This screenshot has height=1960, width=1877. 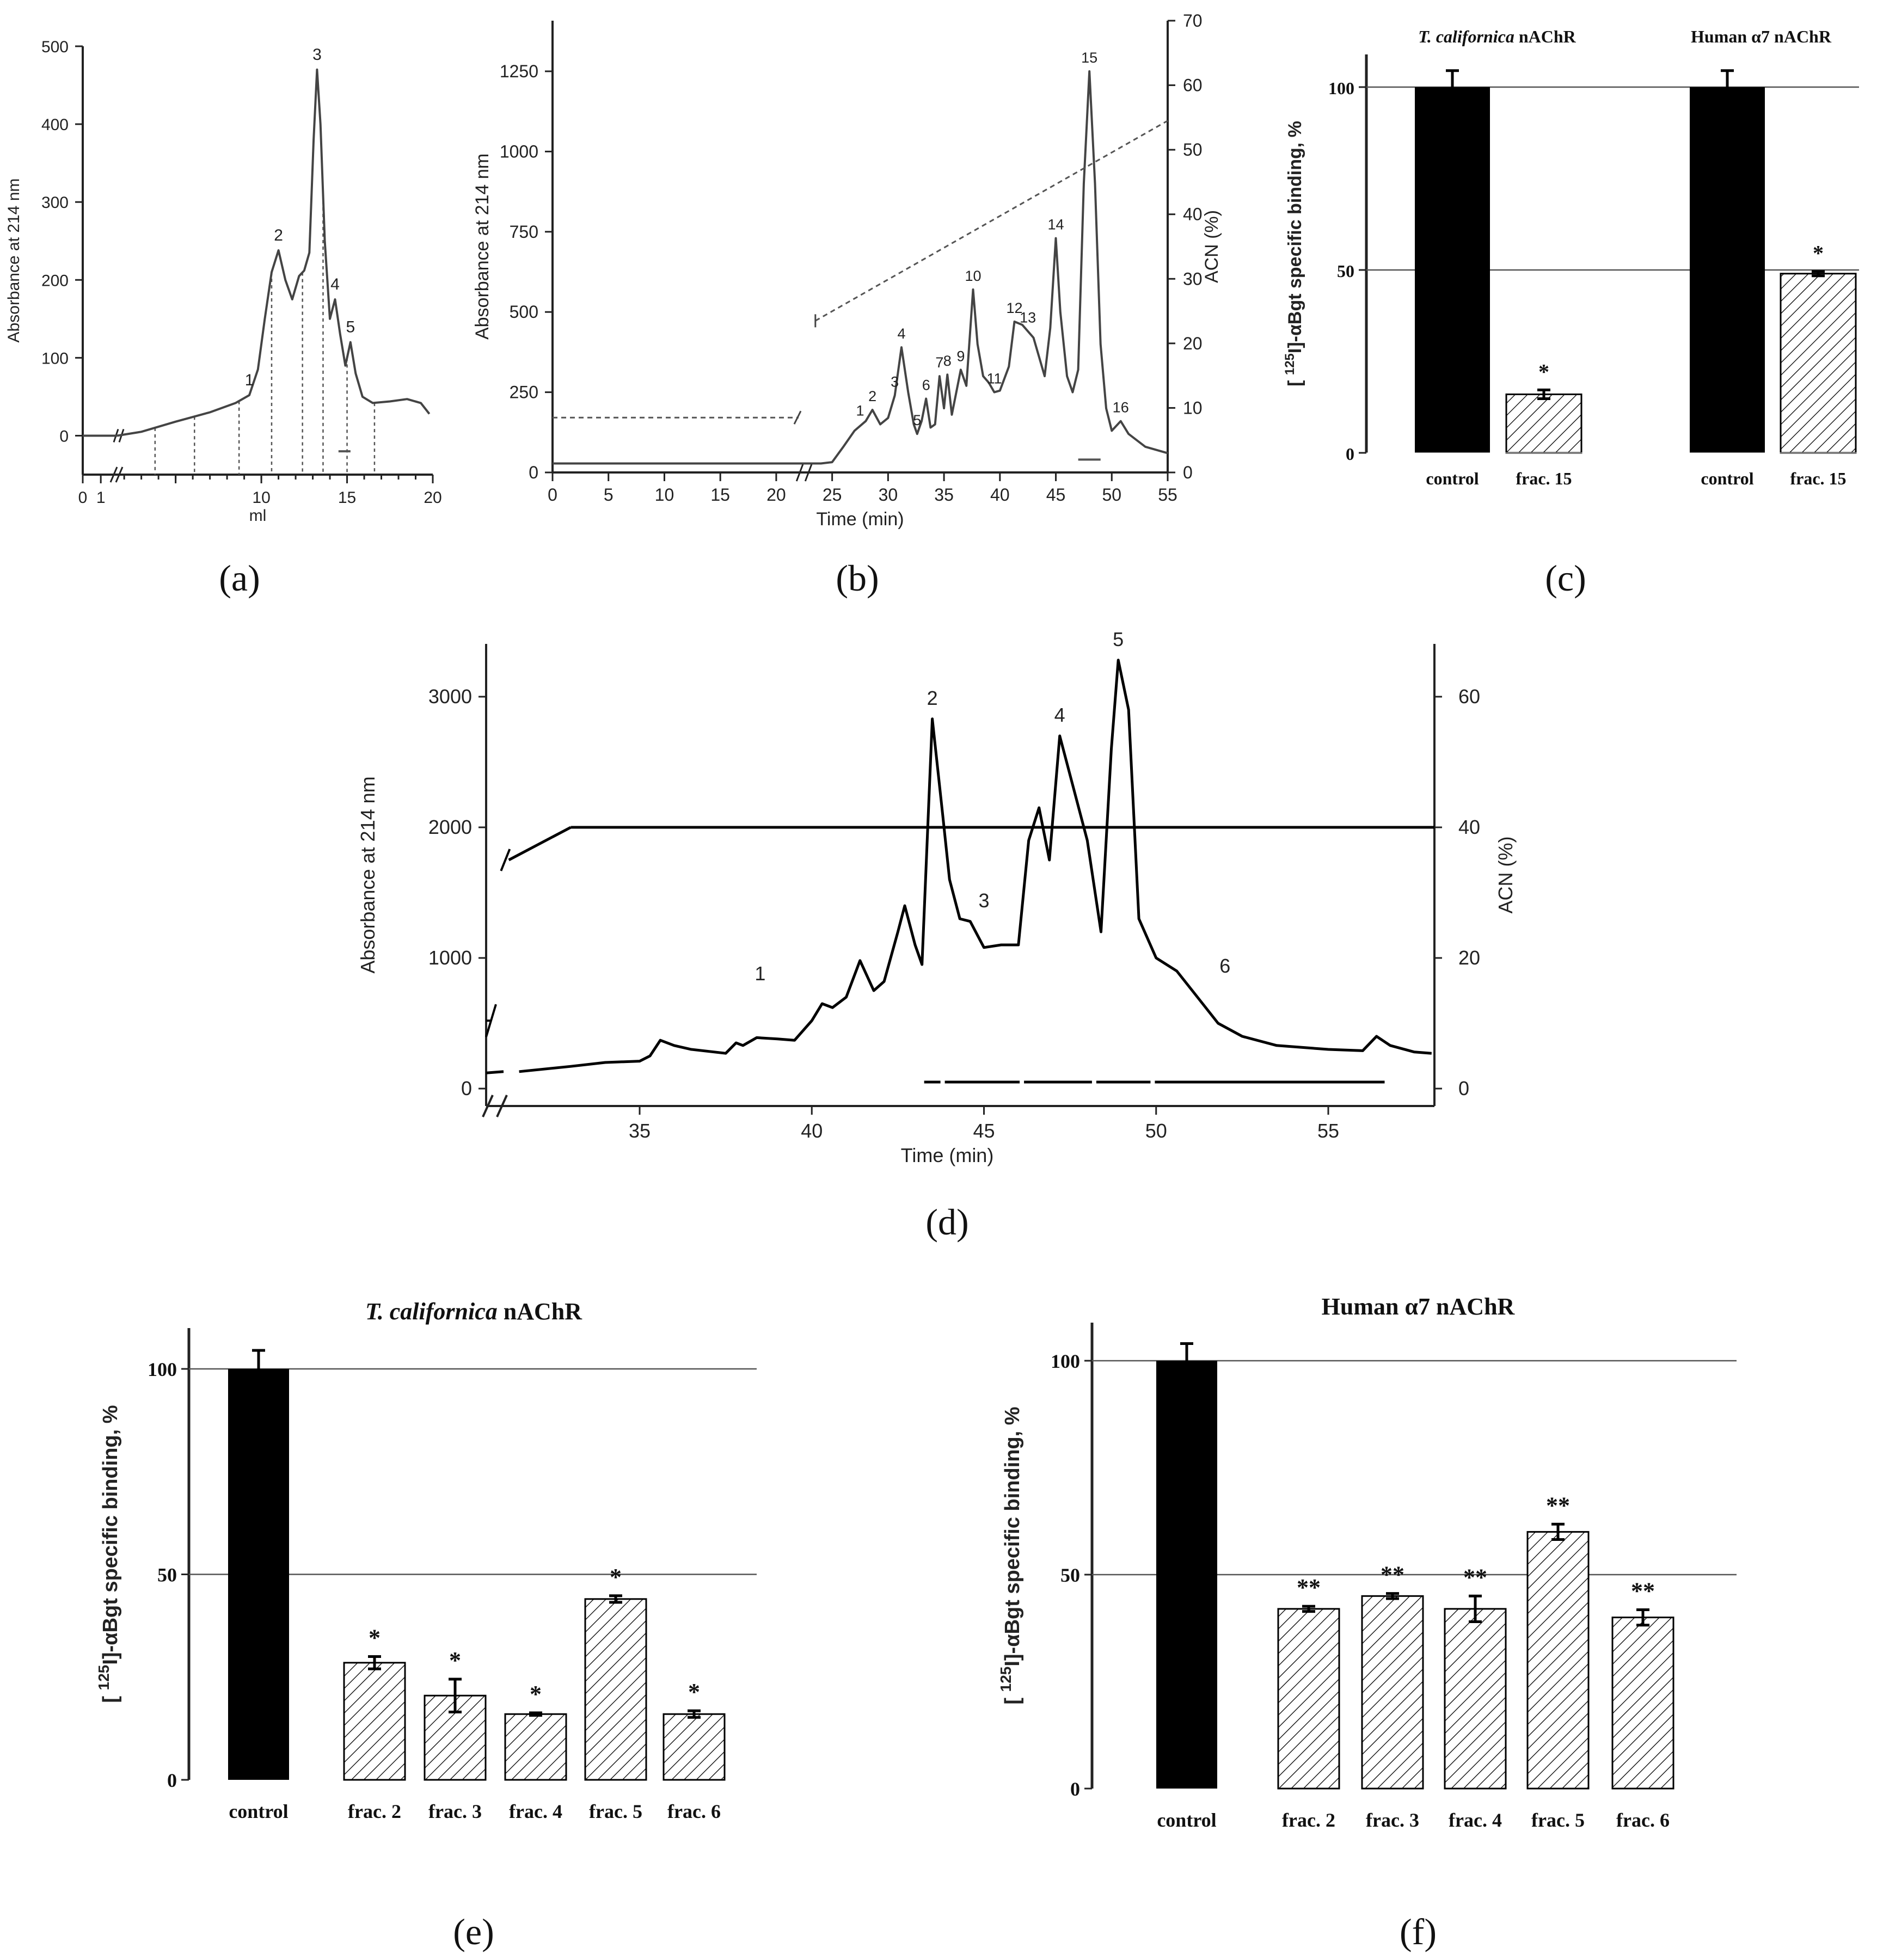 What do you see at coordinates (258, 516) in the screenshot?
I see `x-axis-label-a: ml` at bounding box center [258, 516].